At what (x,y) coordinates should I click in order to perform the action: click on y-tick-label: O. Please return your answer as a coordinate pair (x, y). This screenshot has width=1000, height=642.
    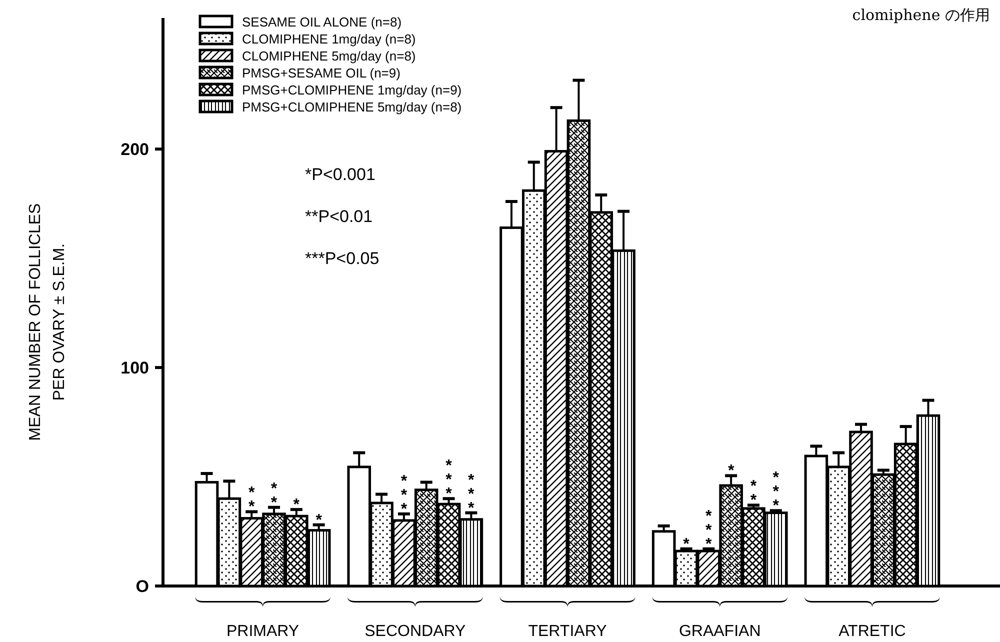
    Looking at the image, I should click on (142, 586).